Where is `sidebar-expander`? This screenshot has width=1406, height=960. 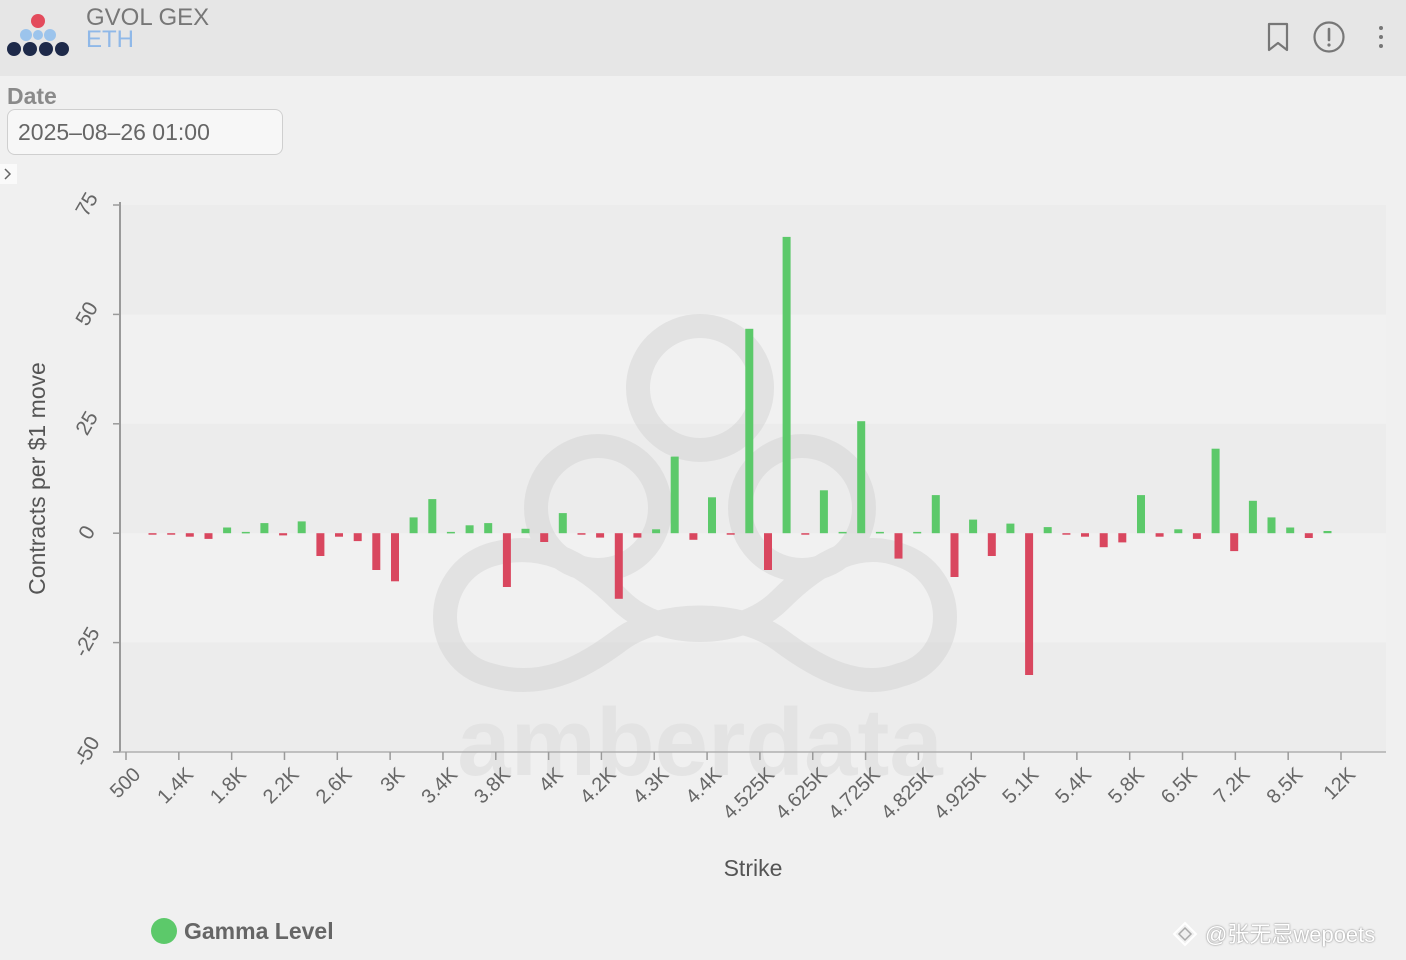 sidebar-expander is located at coordinates (8, 174).